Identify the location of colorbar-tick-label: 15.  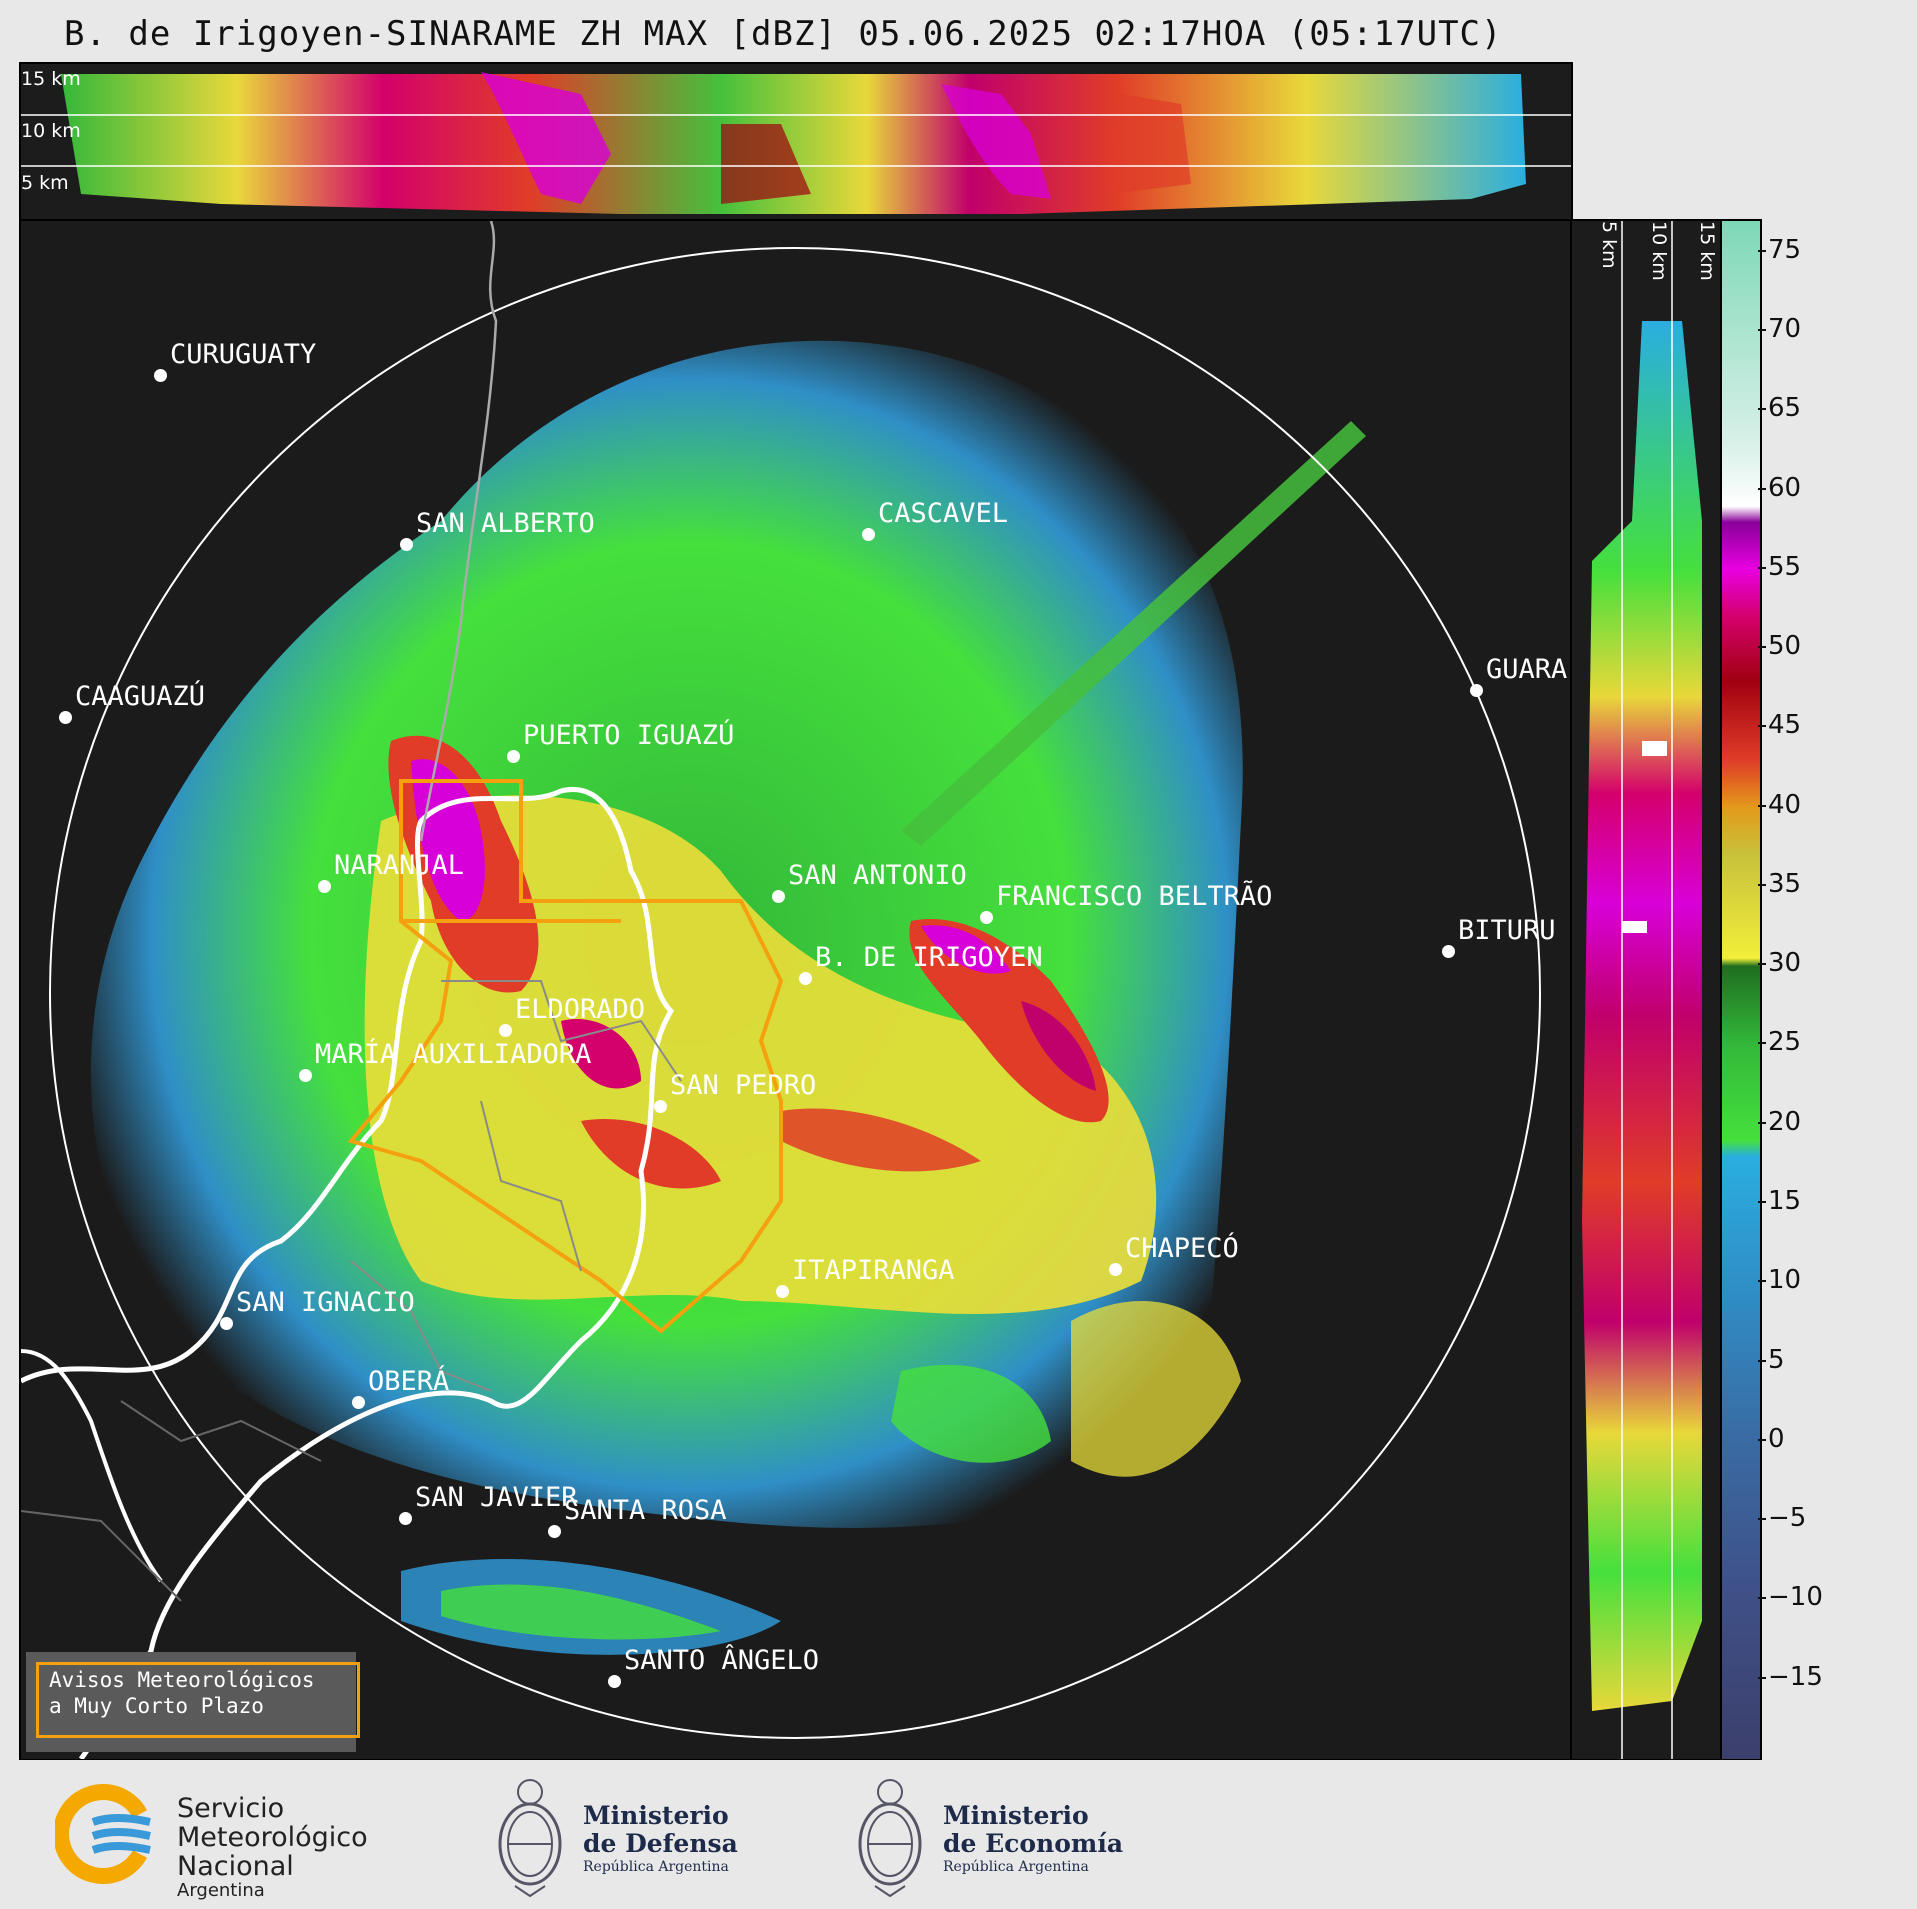
(1785, 1201).